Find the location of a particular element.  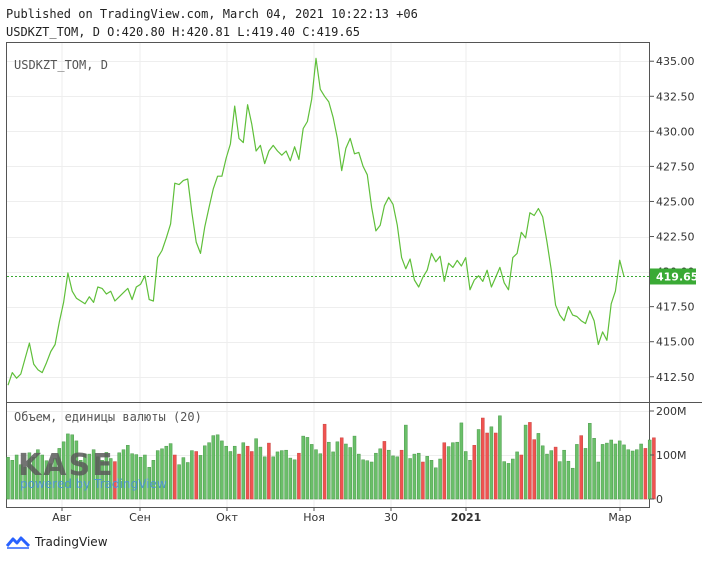

y-tick-label: 417.50 is located at coordinates (675, 307).